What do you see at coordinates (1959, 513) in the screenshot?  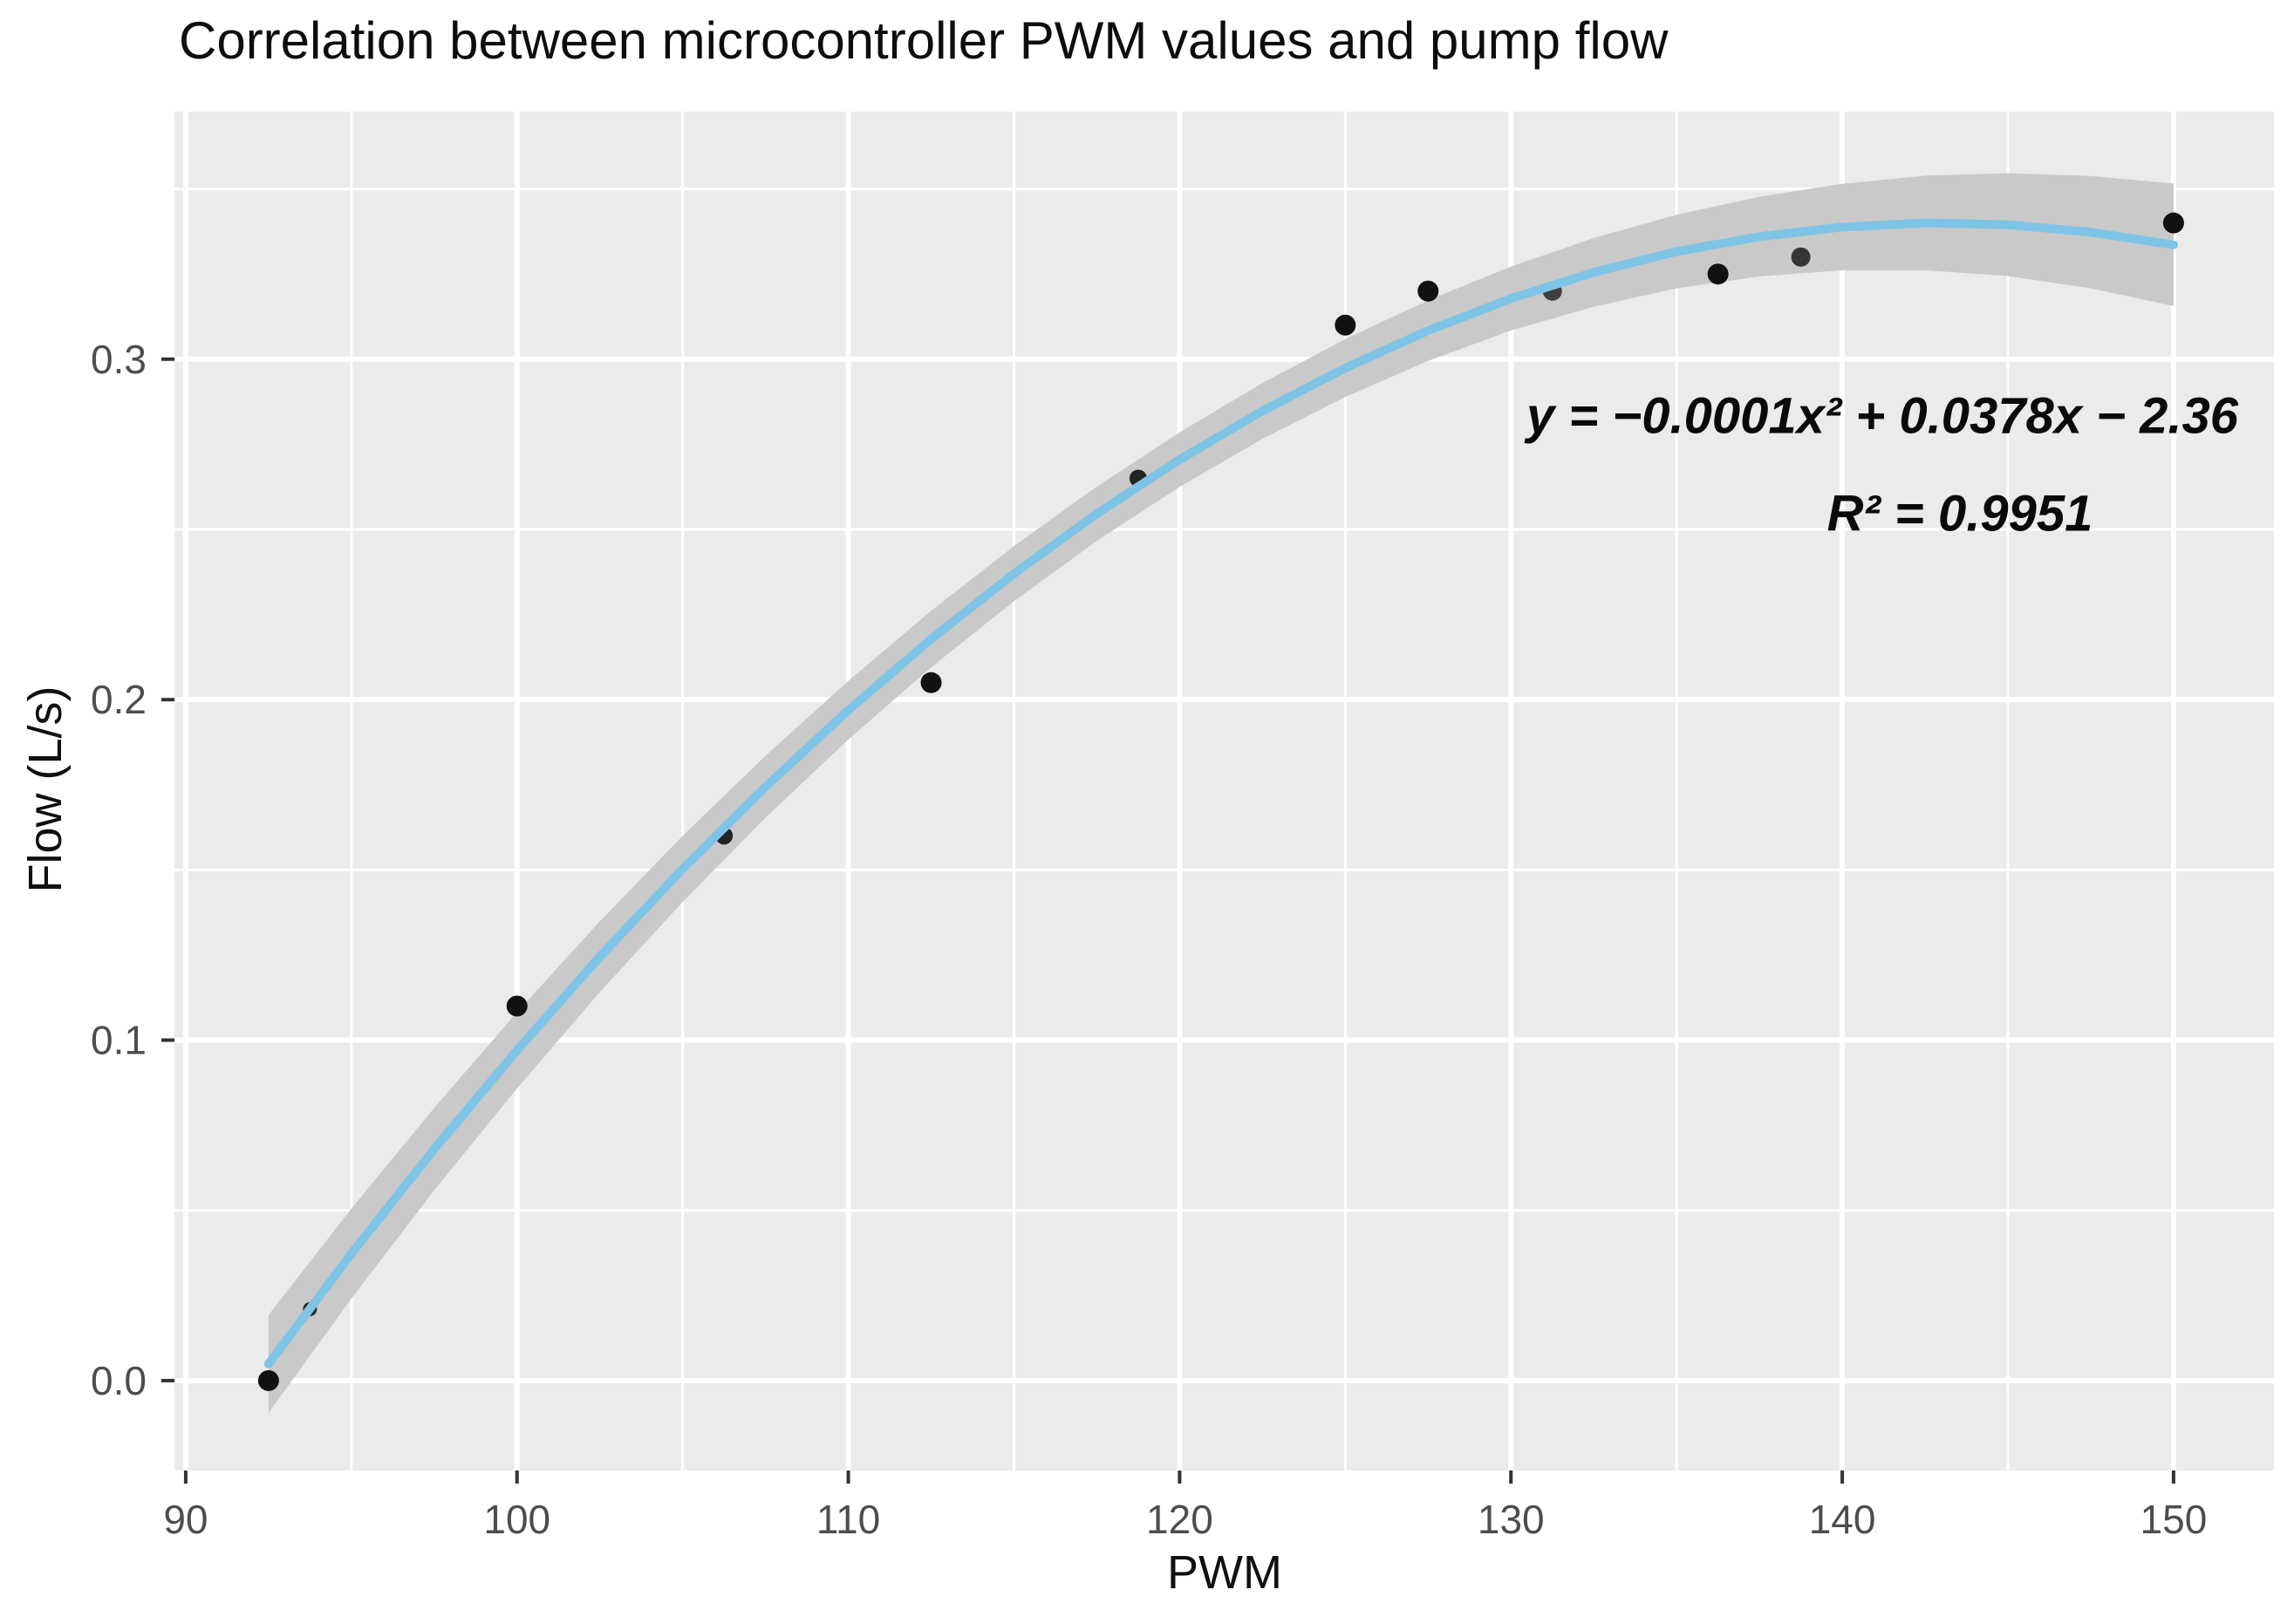 I see `r-squared-annotation: R² = 0.9951` at bounding box center [1959, 513].